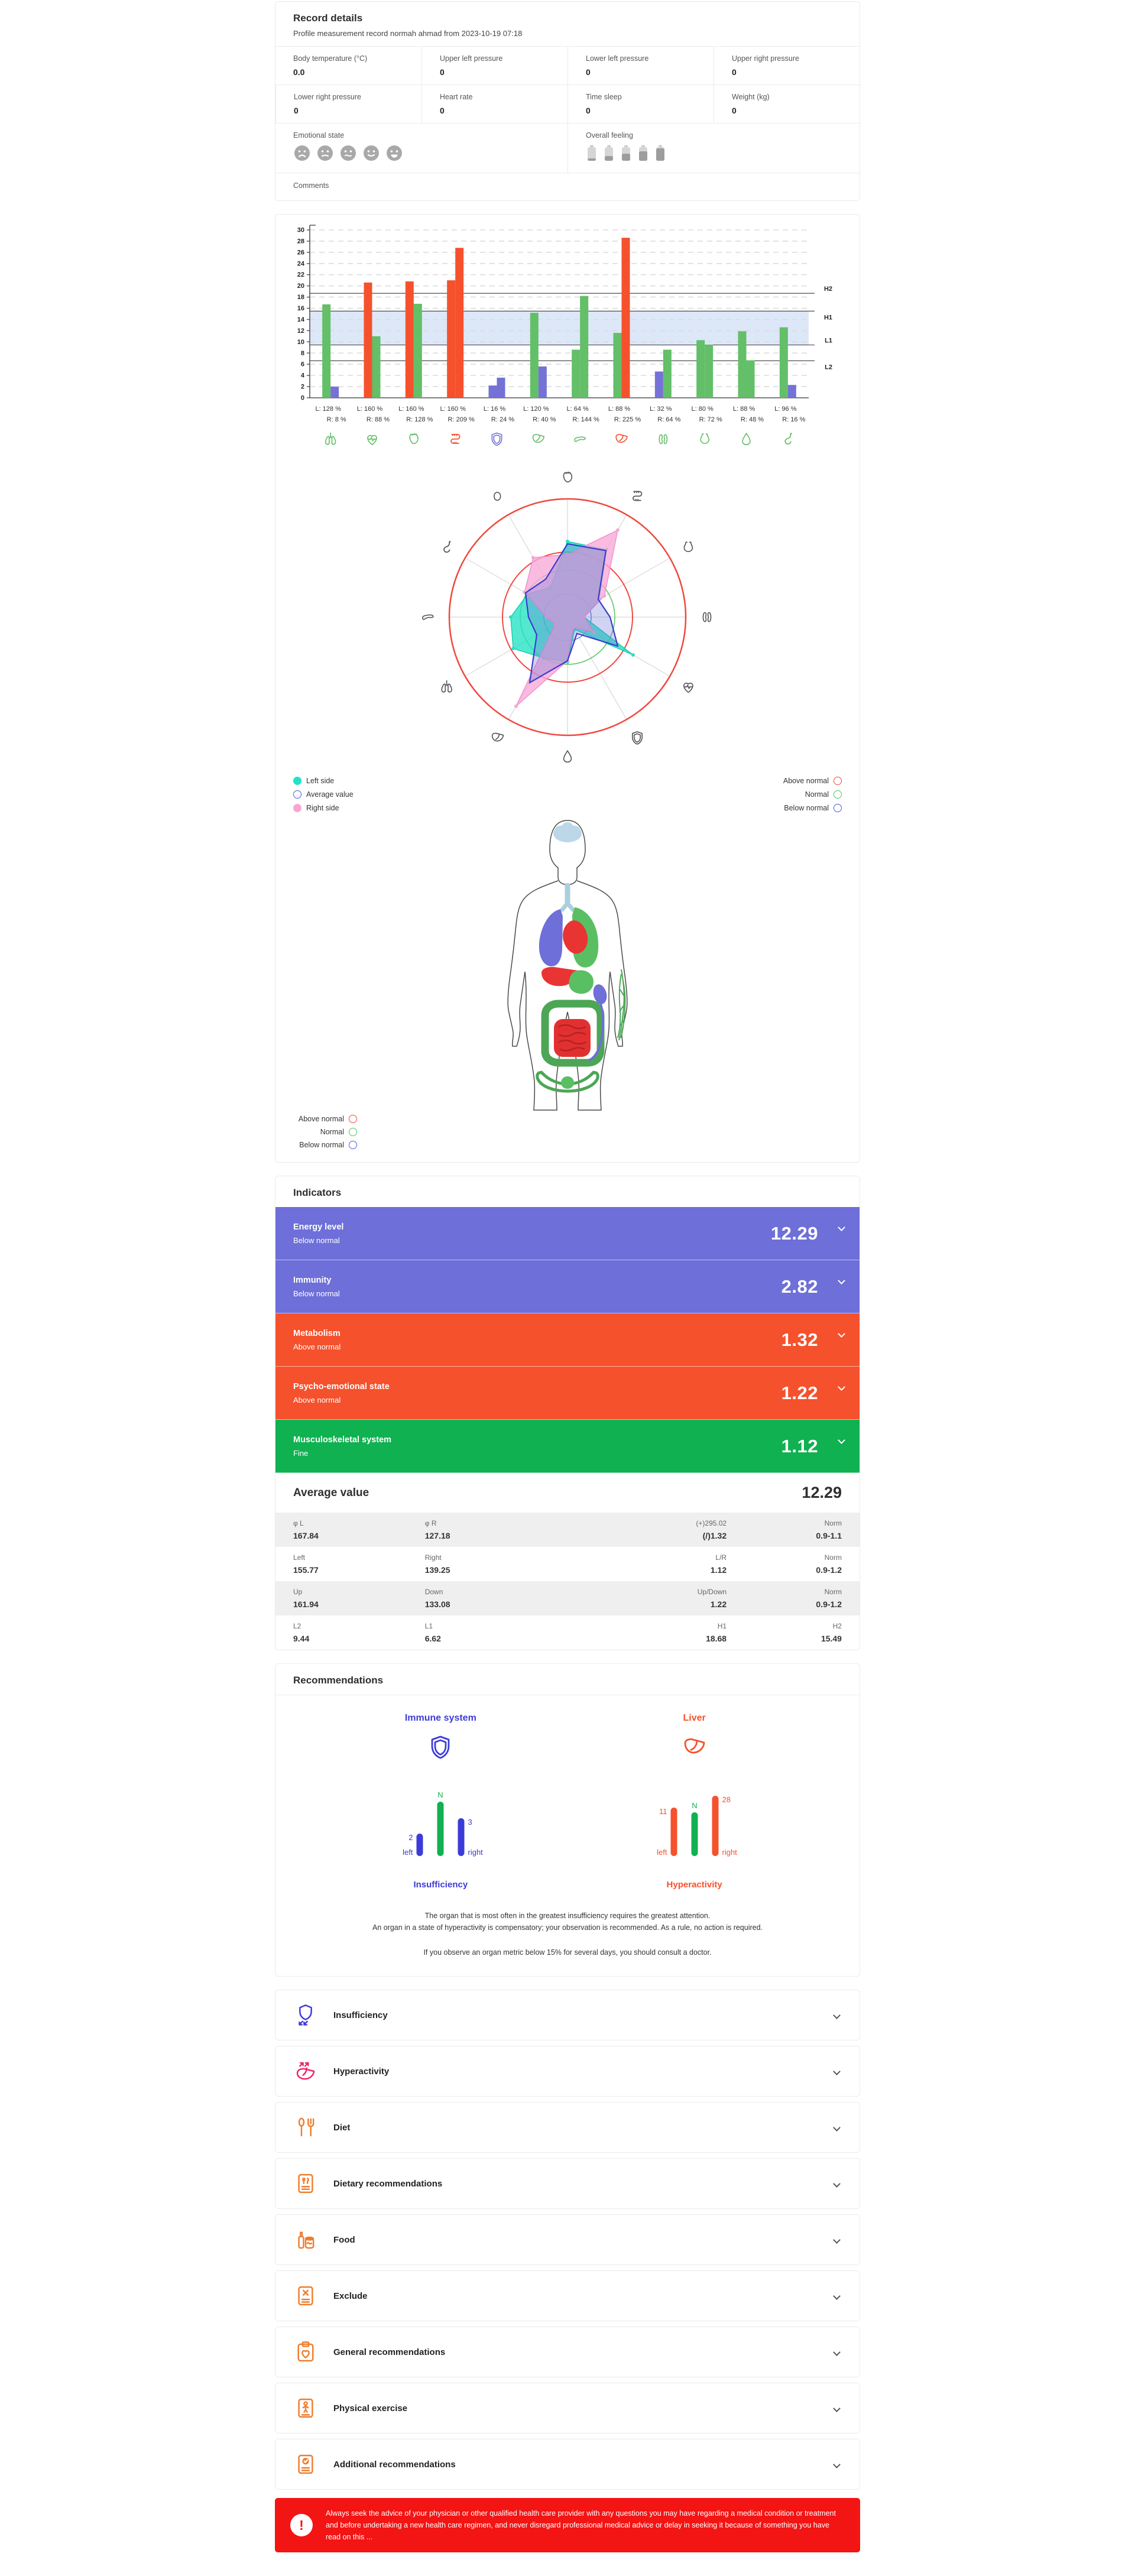 The height and width of the screenshot is (2576, 1135). What do you see at coordinates (567, 995) in the screenshot?
I see `torso-outline` at bounding box center [567, 995].